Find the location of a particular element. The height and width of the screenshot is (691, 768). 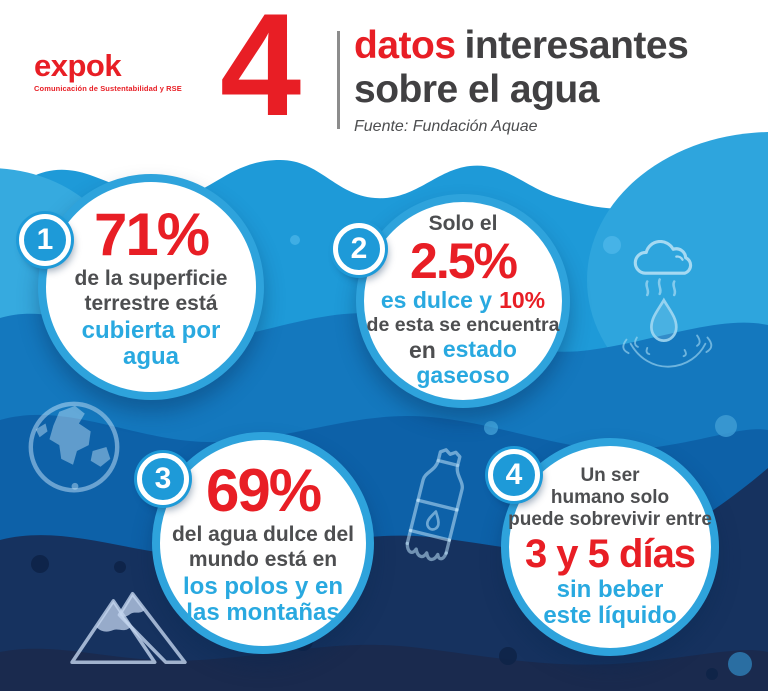

bubble-glow-bottom is located at coordinates (740, 664).